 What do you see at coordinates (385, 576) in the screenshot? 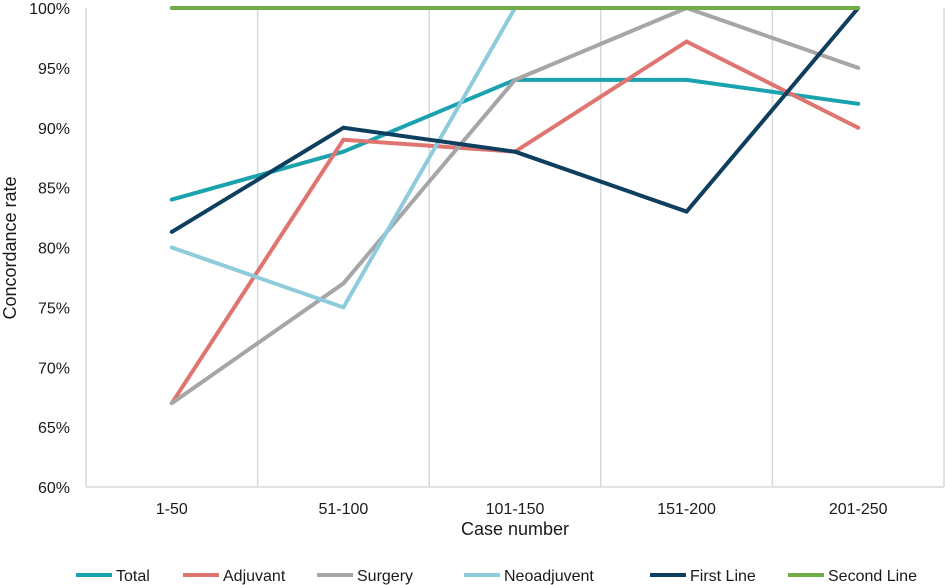
I see `legend-label: Surgery` at bounding box center [385, 576].